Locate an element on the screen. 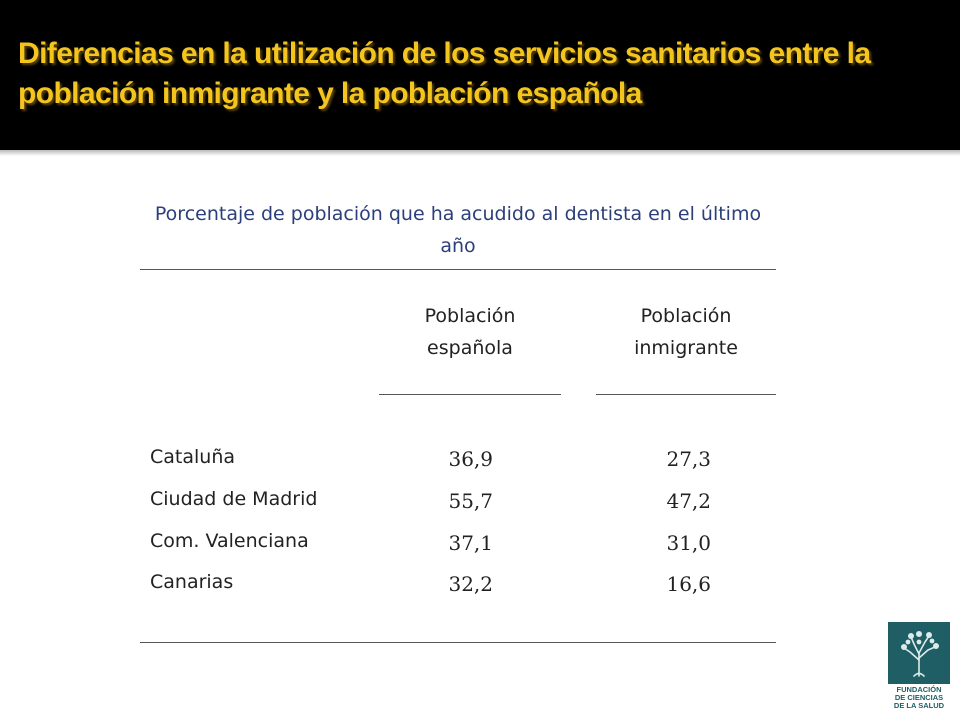 The width and height of the screenshot is (960, 720). header-divider is located at coordinates (480, 153).